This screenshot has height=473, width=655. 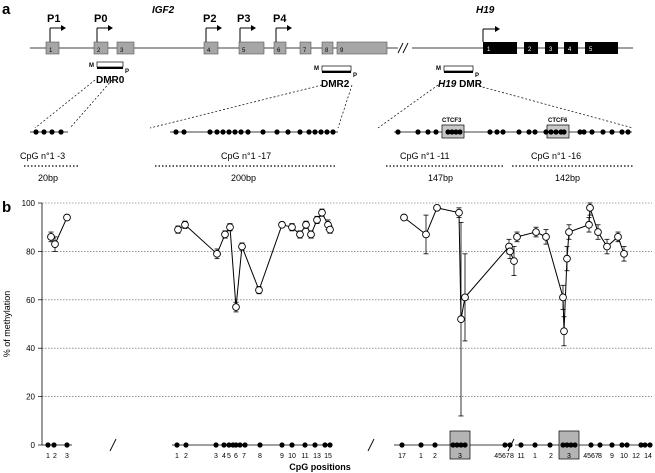 What do you see at coordinates (29, 203) in the screenshot?
I see `y-tick-label: 100` at bounding box center [29, 203].